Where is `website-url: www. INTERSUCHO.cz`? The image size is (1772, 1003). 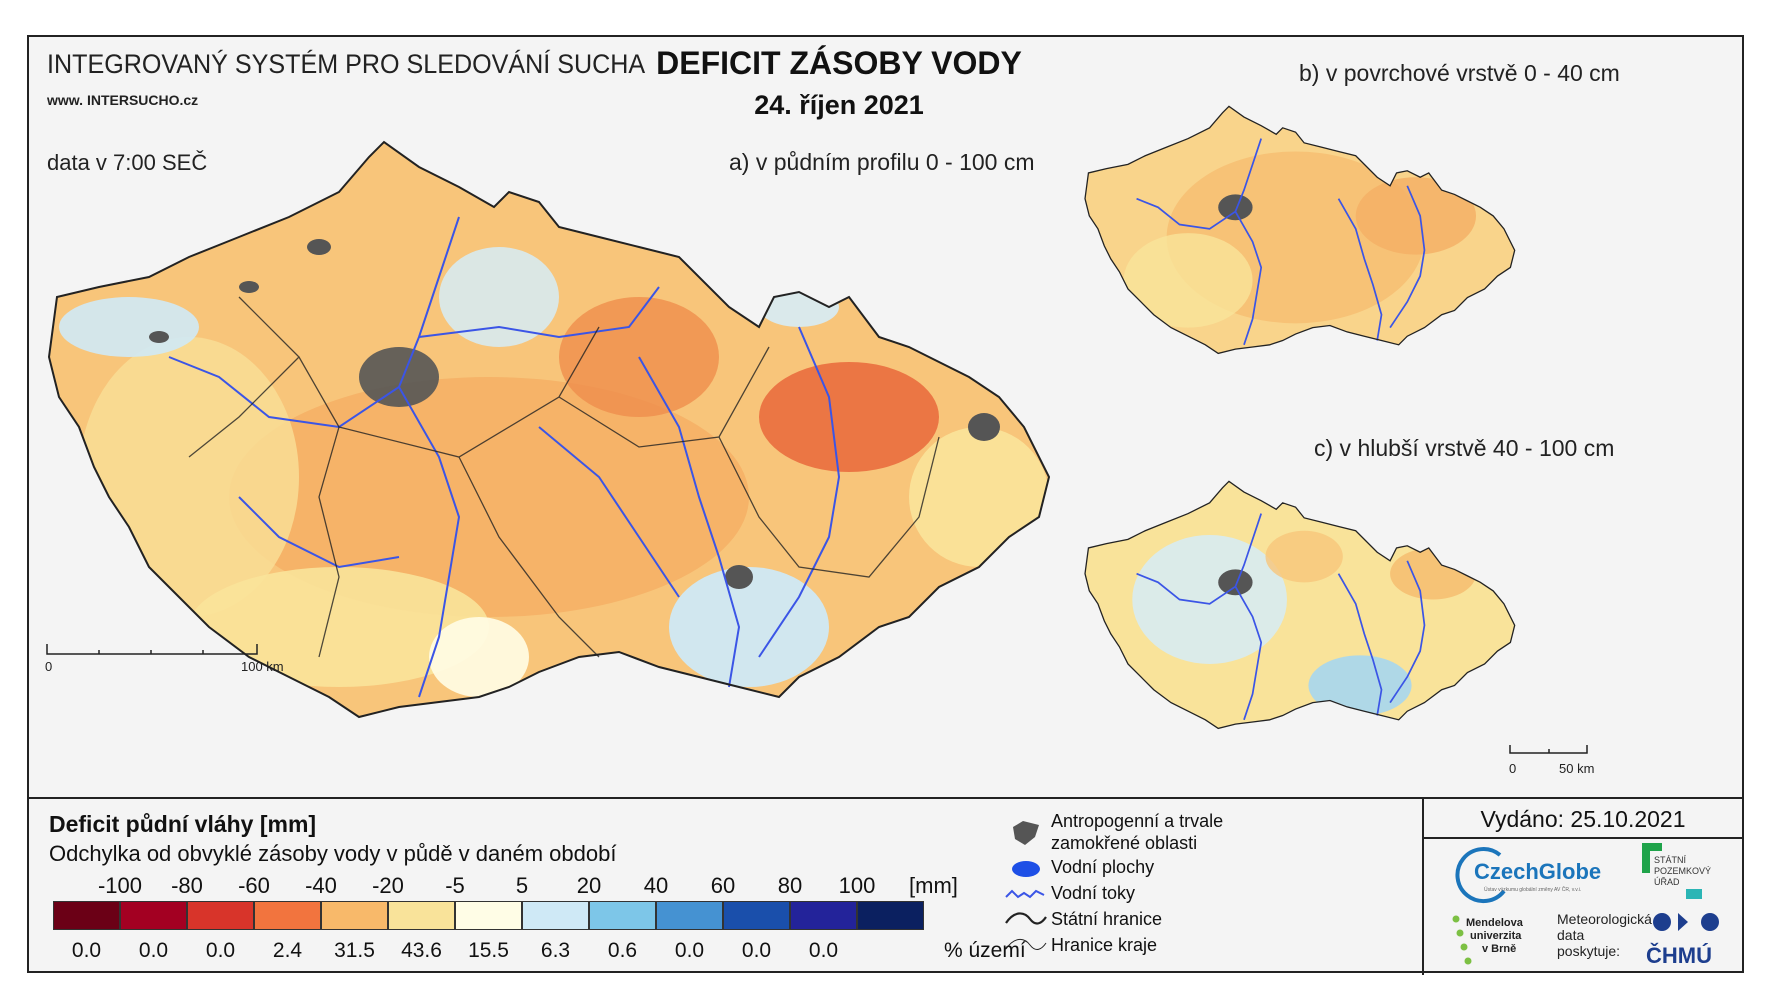
website-url: www. INTERSUCHO.cz is located at coordinates (123, 100).